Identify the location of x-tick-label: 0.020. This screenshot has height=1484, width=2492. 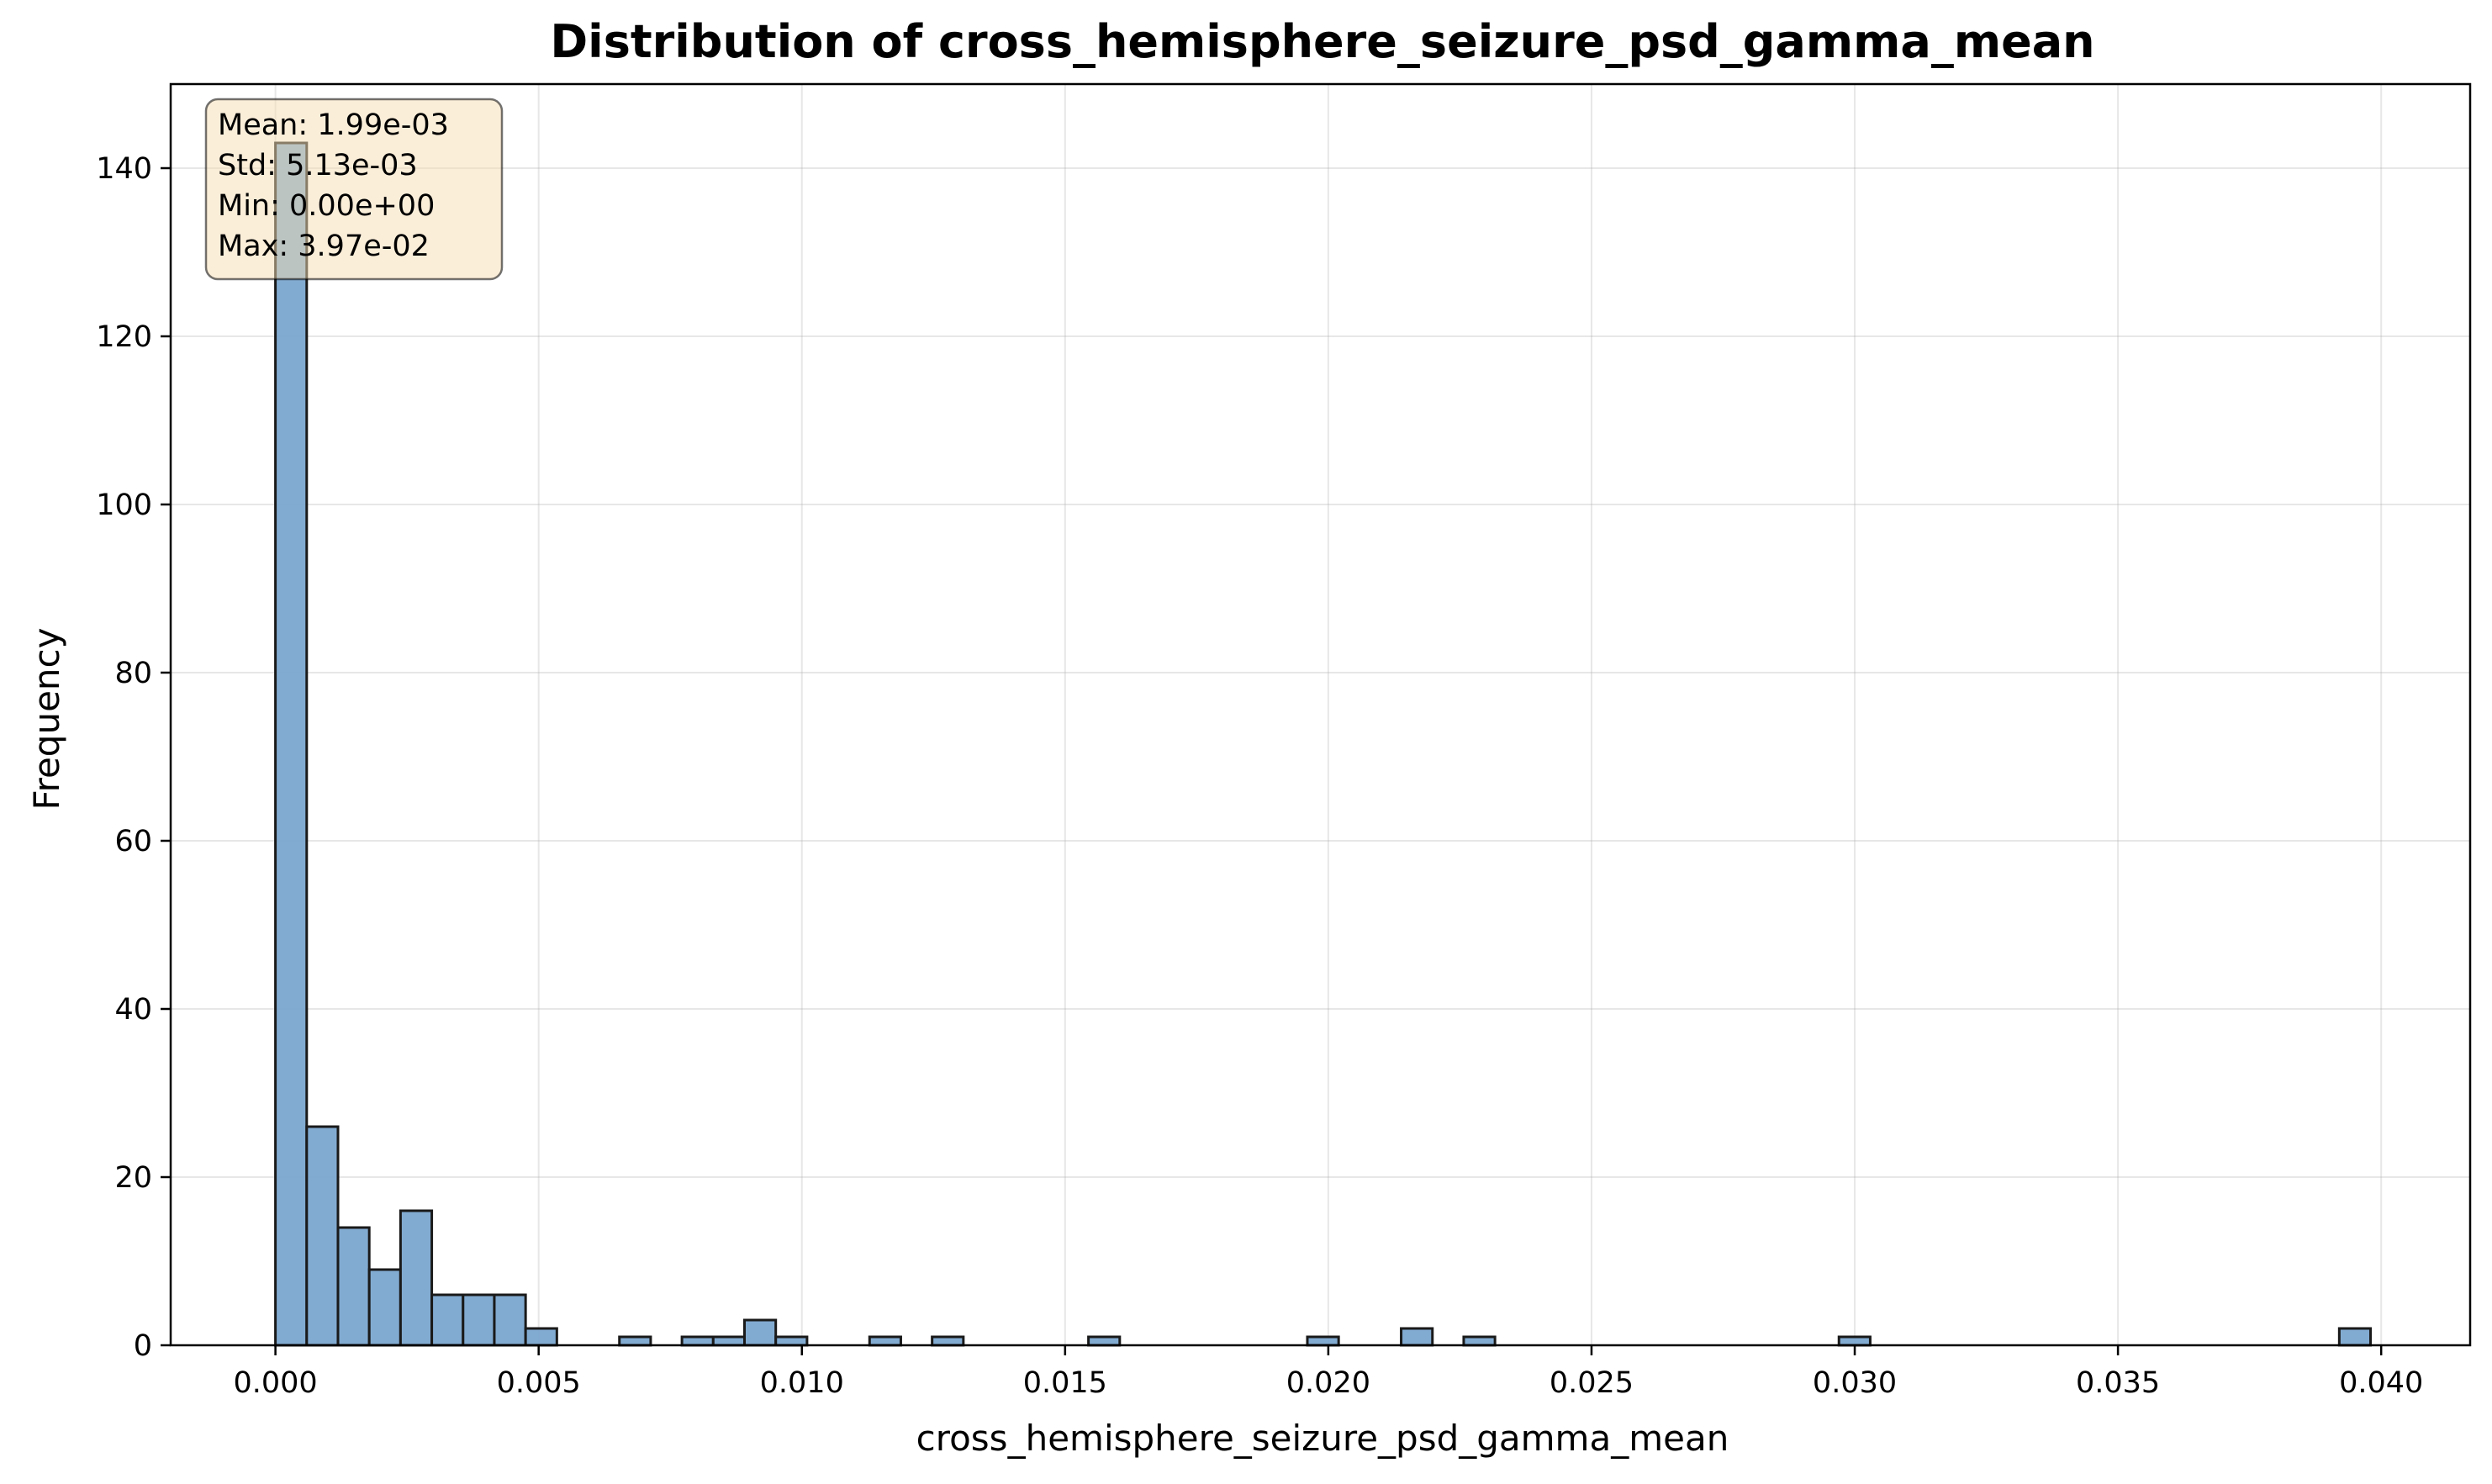
(1328, 1383).